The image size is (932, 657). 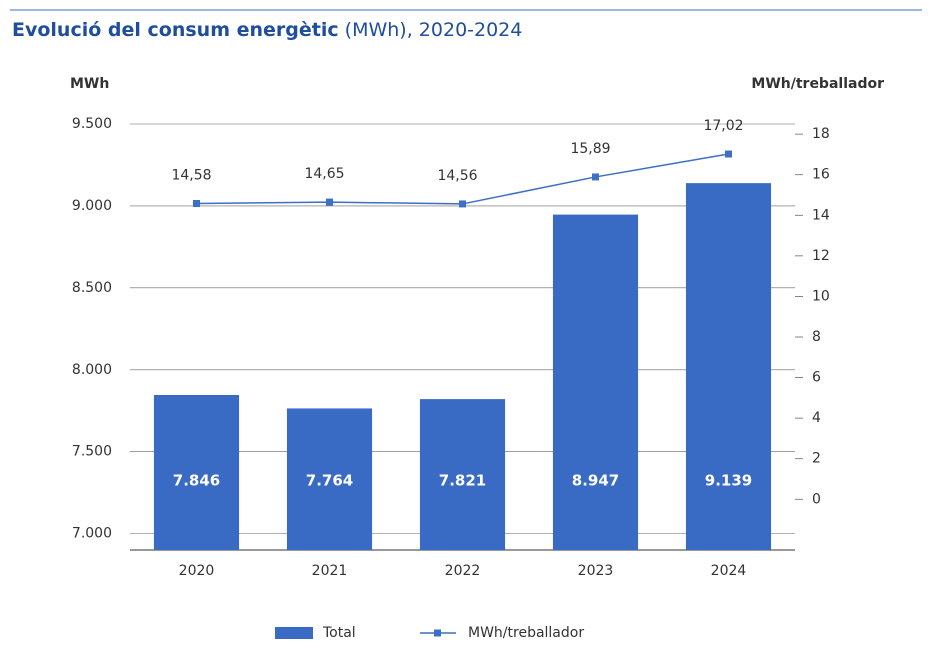 What do you see at coordinates (92, 124) in the screenshot?
I see `y-tick-label: 9.500` at bounding box center [92, 124].